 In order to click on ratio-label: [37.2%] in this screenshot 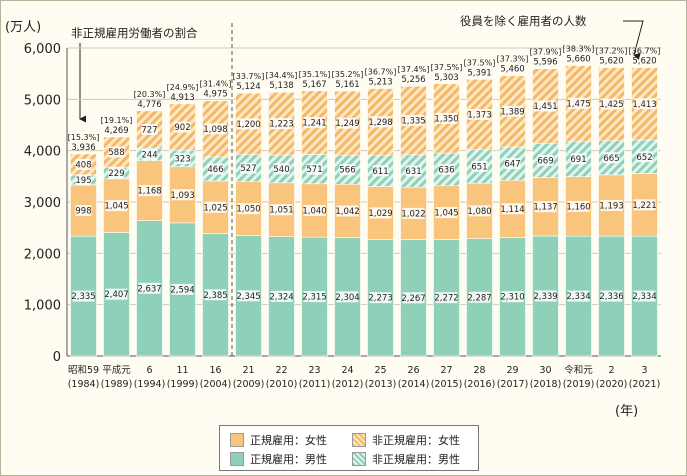, I will do `click(612, 51)`.